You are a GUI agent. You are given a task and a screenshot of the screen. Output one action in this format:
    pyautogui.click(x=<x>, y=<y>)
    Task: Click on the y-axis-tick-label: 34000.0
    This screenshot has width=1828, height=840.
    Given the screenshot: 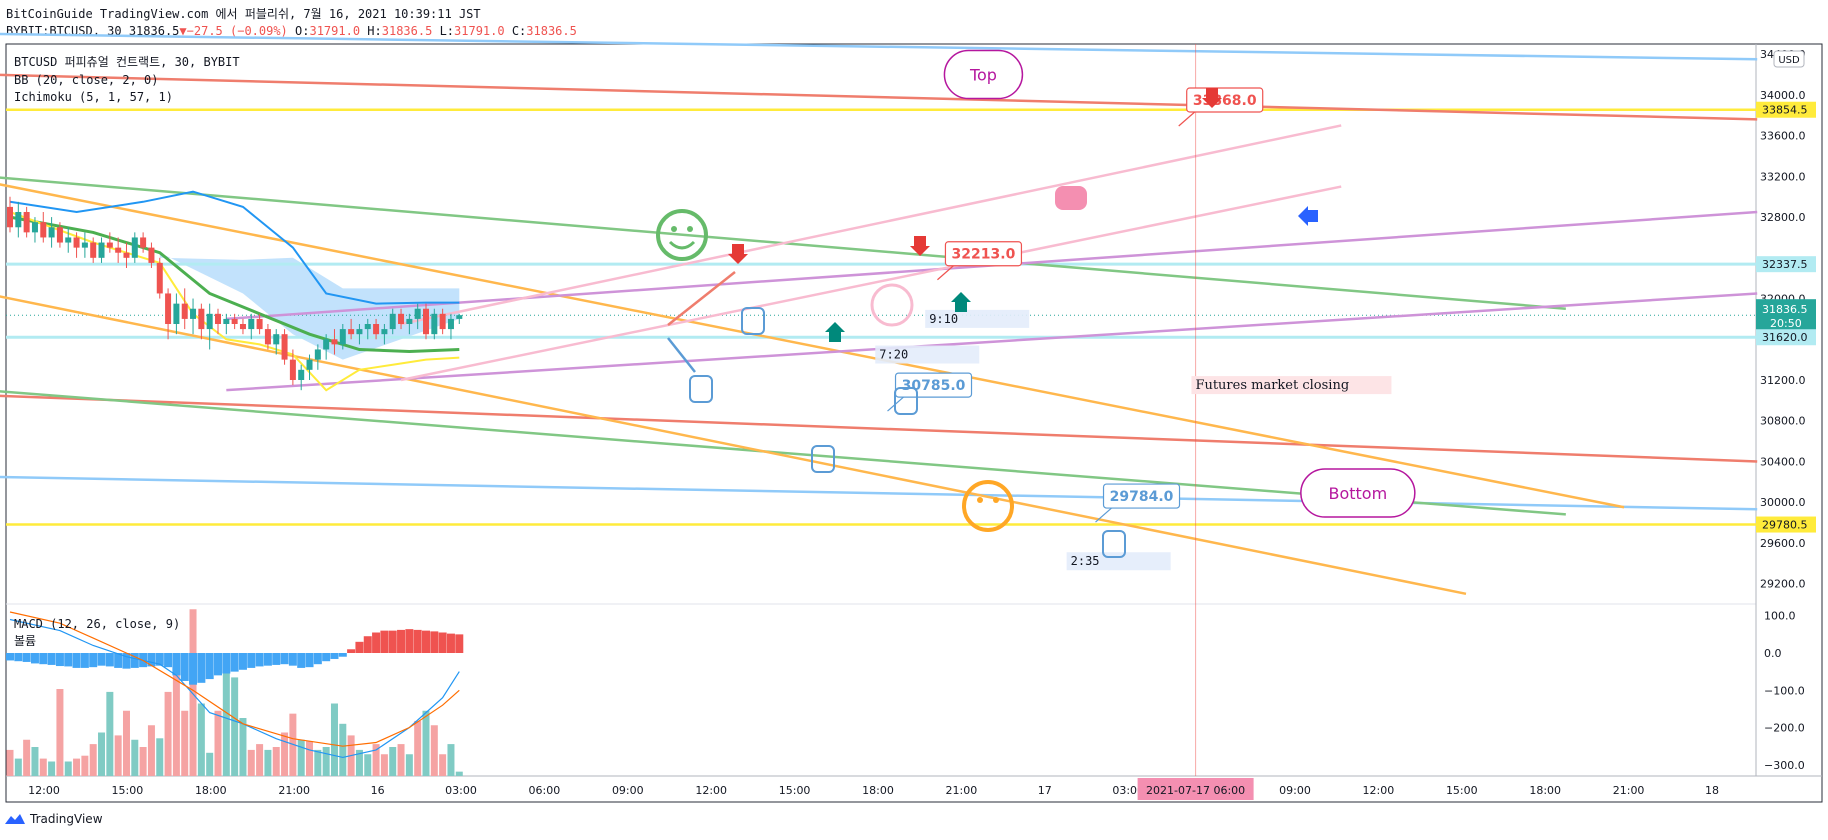 What is the action you would take?
    pyautogui.click(x=1783, y=95)
    